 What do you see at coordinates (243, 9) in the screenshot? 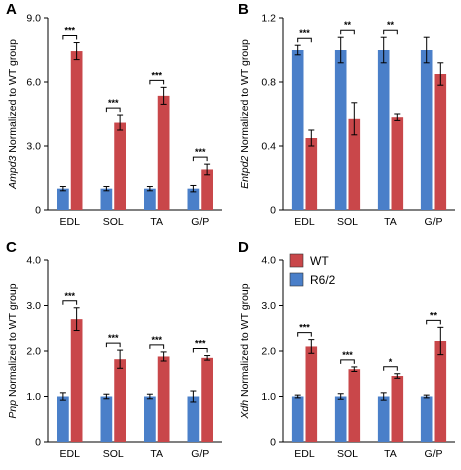
I see `panel-letter: B` at bounding box center [243, 9].